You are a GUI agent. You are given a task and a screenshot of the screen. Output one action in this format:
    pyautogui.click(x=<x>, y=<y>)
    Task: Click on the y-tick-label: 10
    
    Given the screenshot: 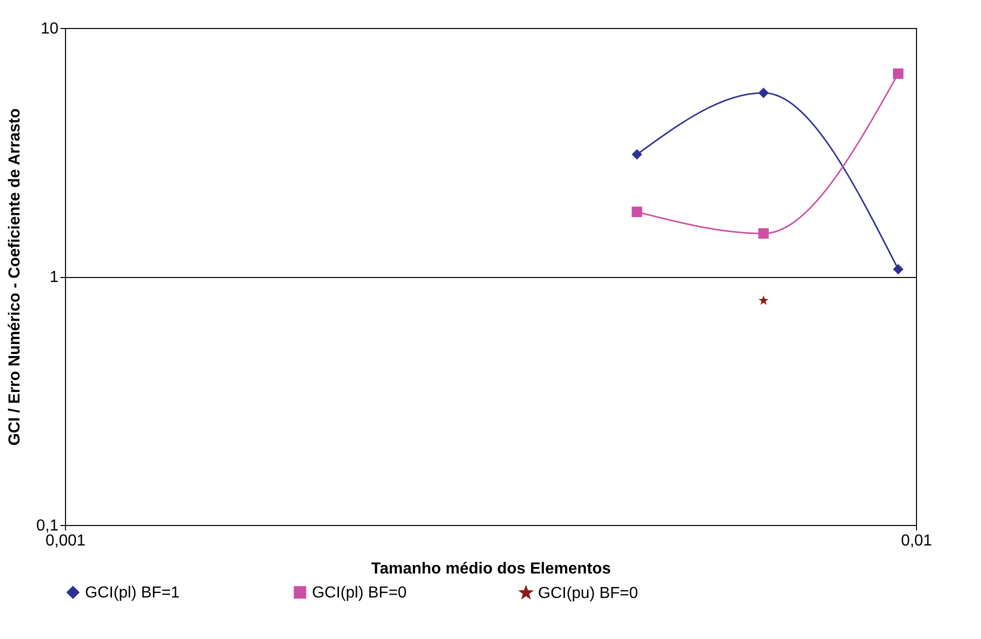 What is the action you would take?
    pyautogui.click(x=49, y=29)
    